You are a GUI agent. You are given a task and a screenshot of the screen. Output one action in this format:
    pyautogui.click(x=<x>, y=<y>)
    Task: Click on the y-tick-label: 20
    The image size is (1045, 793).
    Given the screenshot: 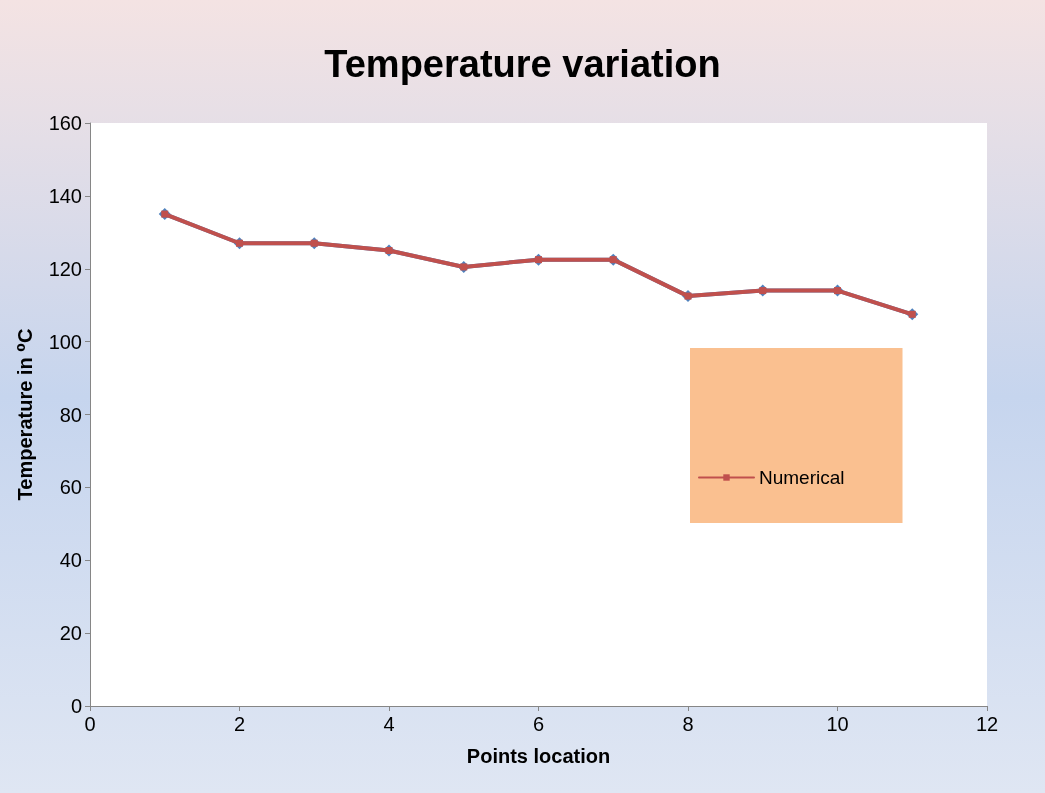 What is the action you would take?
    pyautogui.click(x=70, y=633)
    